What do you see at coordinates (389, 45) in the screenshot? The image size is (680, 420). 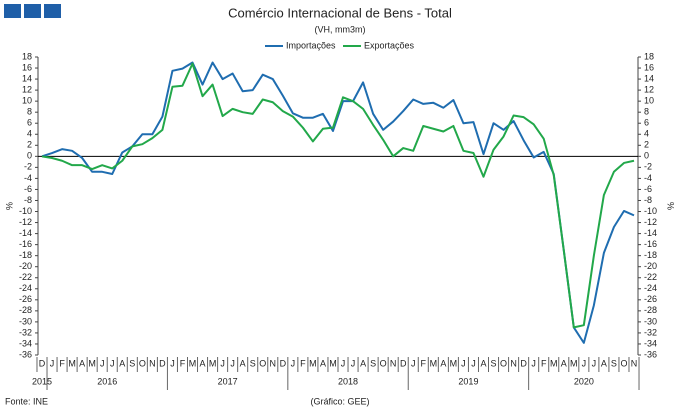 I see `legend-label: Exportações` at bounding box center [389, 45].